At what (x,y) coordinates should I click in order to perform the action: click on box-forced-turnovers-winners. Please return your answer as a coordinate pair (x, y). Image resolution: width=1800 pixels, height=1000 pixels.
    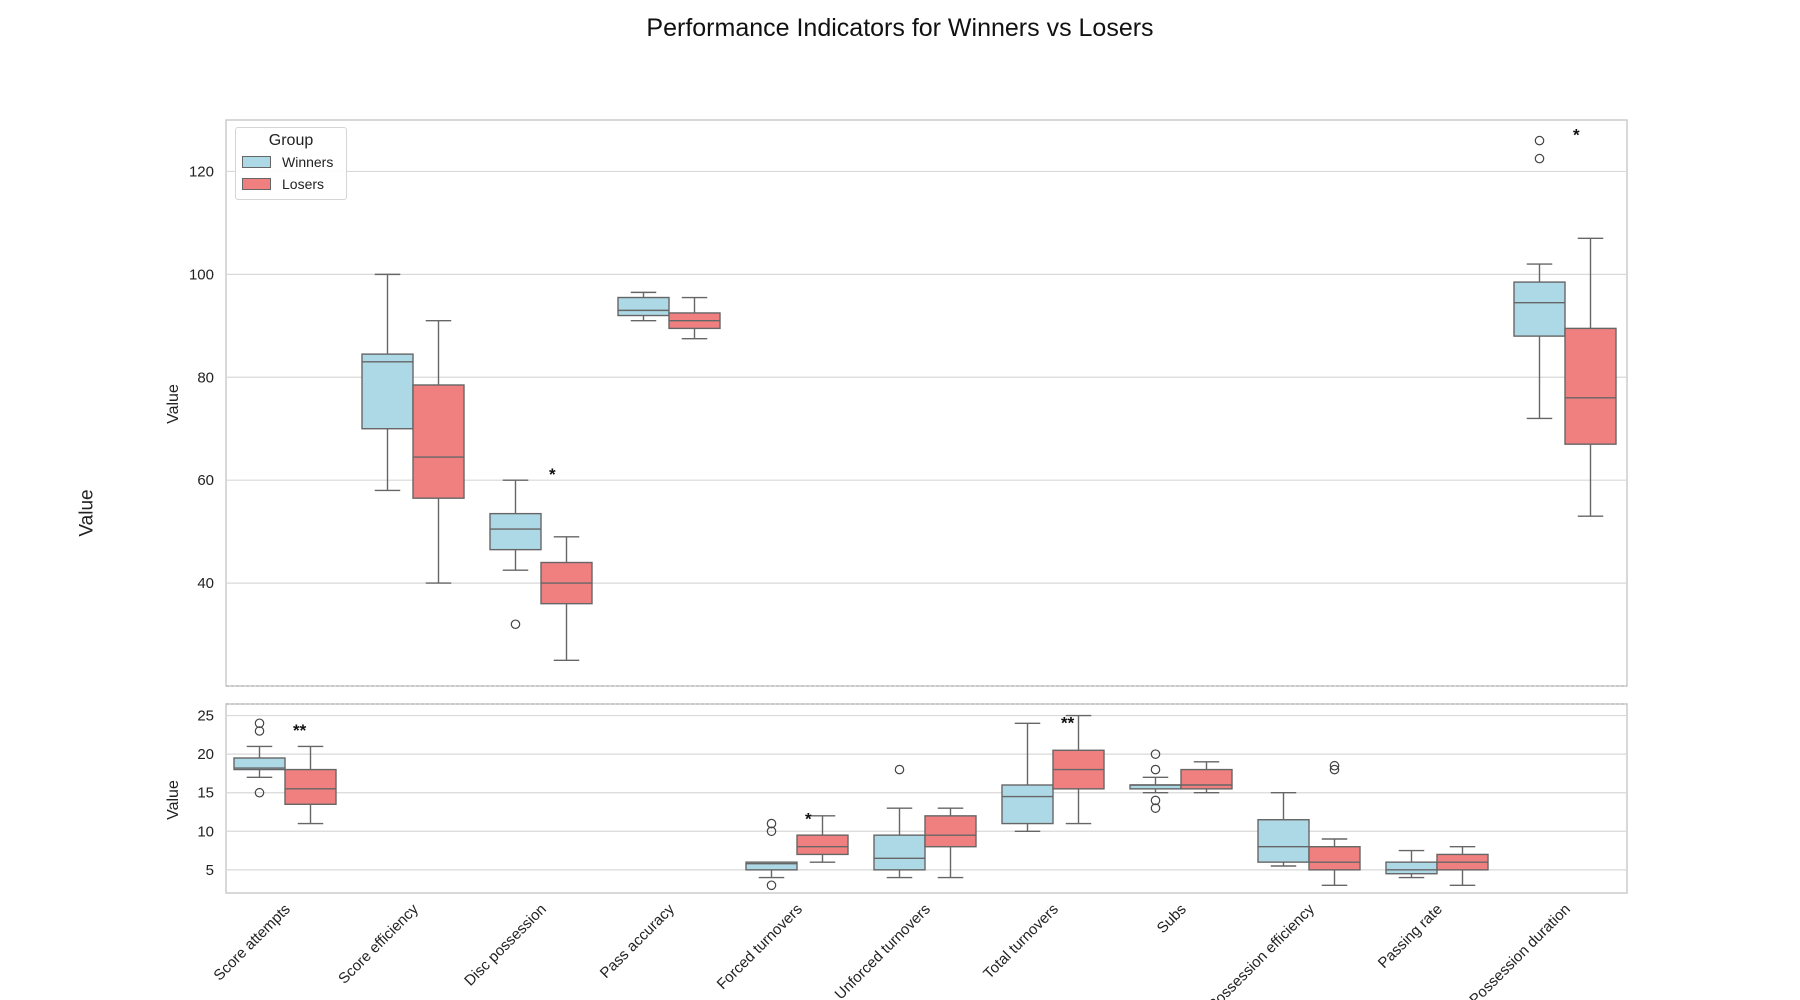
    Looking at the image, I should click on (771, 854).